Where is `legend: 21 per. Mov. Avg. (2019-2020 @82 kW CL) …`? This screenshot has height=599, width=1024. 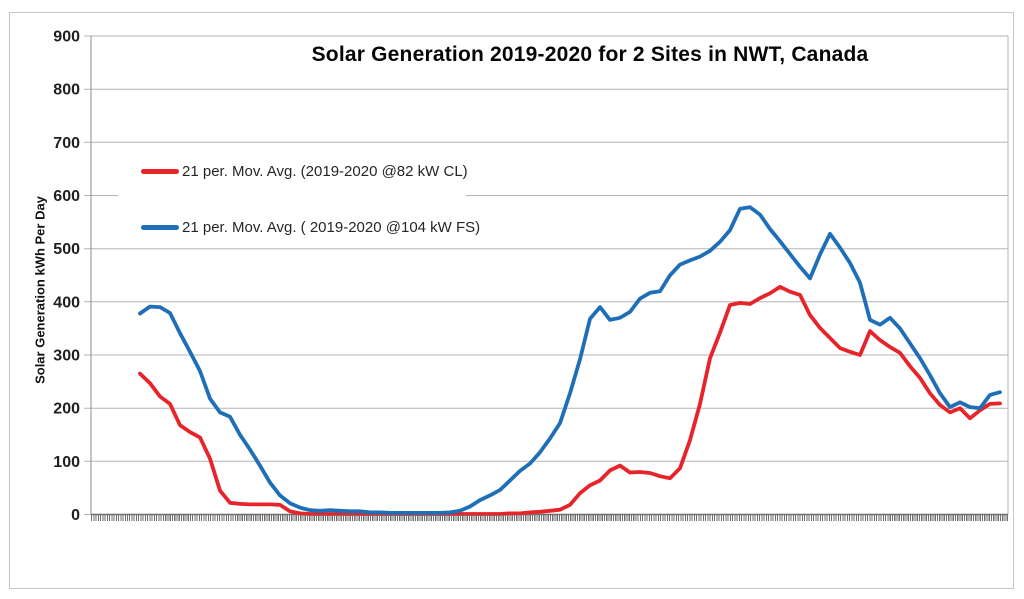 legend: 21 per. Mov. Avg. (2019-2020 @82 kW CL) … is located at coordinates (299, 199).